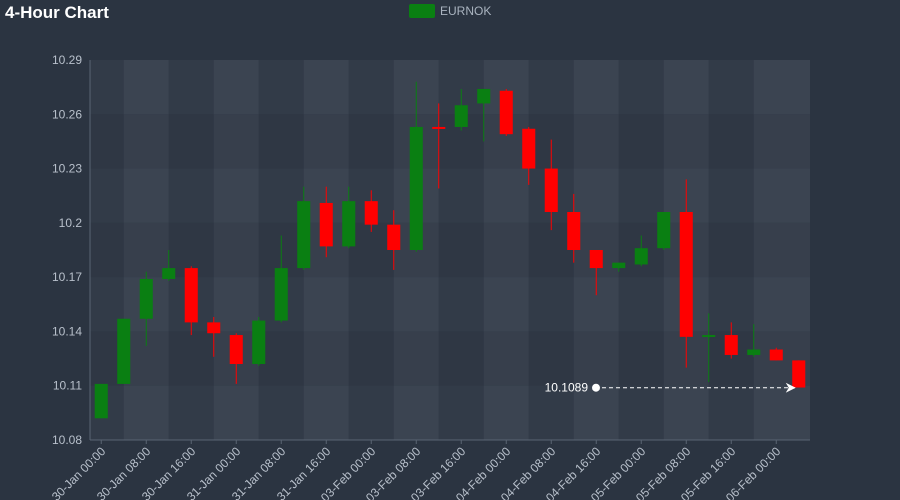 This screenshot has width=900, height=500. Describe the element at coordinates (67, 440) in the screenshot. I see `y-tick-label: 10.08` at that location.